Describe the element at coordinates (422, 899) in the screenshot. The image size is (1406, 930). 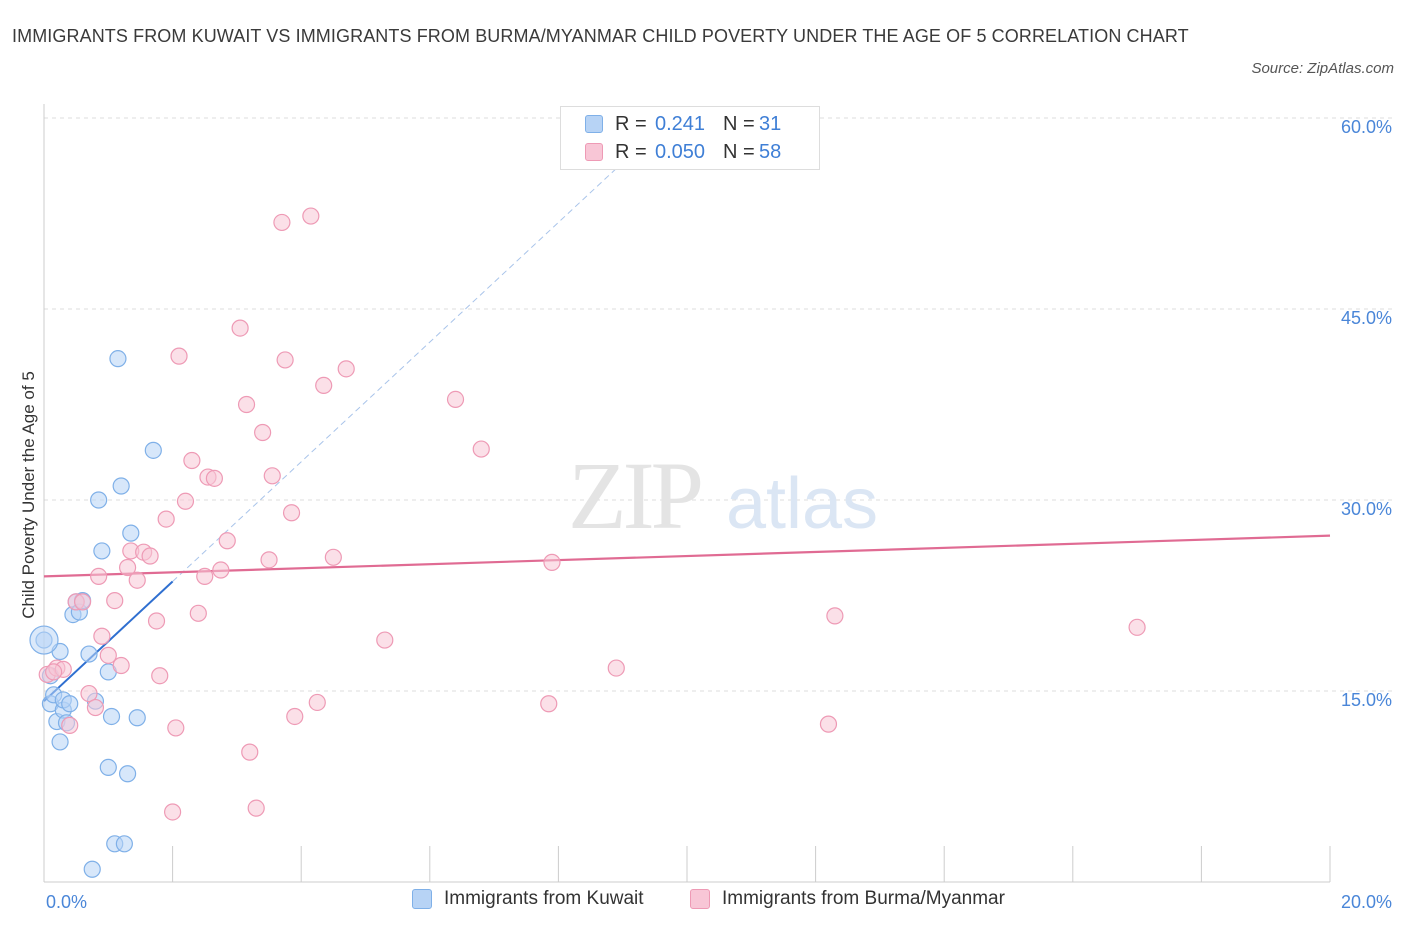
I see `series-swatch-kuwait` at that location.